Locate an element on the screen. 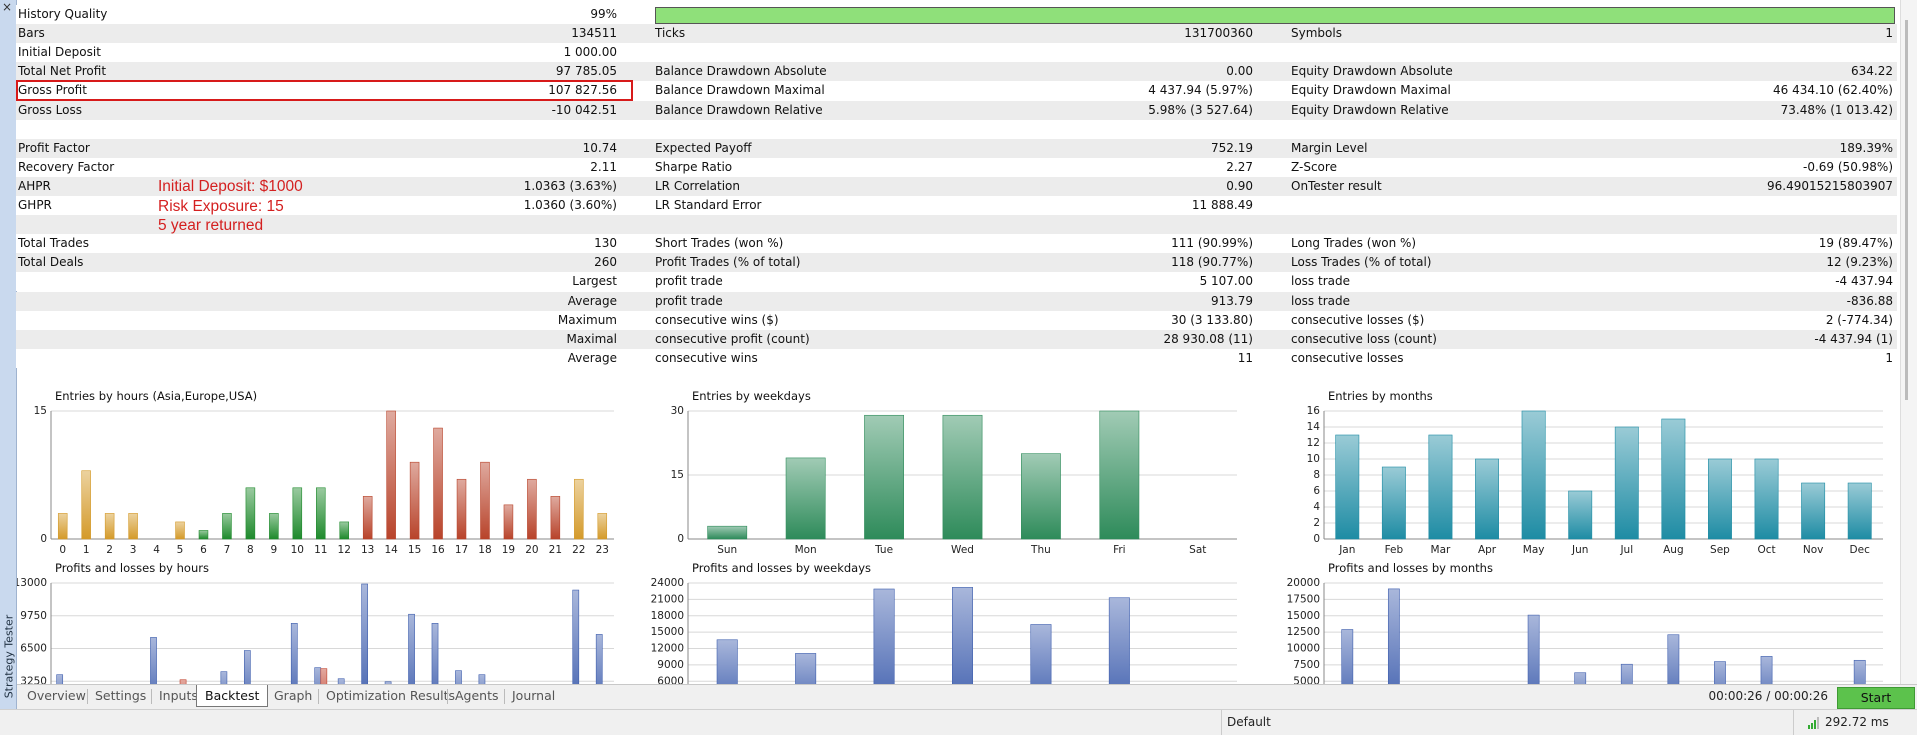 The height and width of the screenshot is (735, 1917). x-tick-label: Wed is located at coordinates (962, 550).